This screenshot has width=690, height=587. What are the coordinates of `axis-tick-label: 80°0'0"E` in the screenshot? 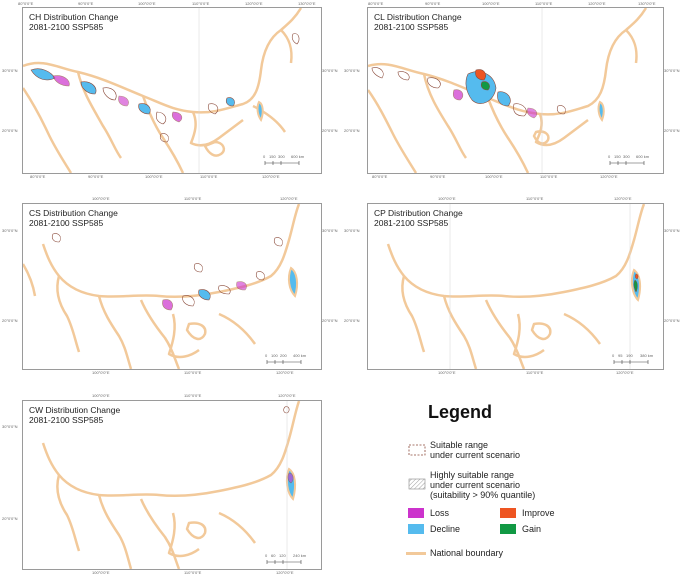 It's located at (376, 3).